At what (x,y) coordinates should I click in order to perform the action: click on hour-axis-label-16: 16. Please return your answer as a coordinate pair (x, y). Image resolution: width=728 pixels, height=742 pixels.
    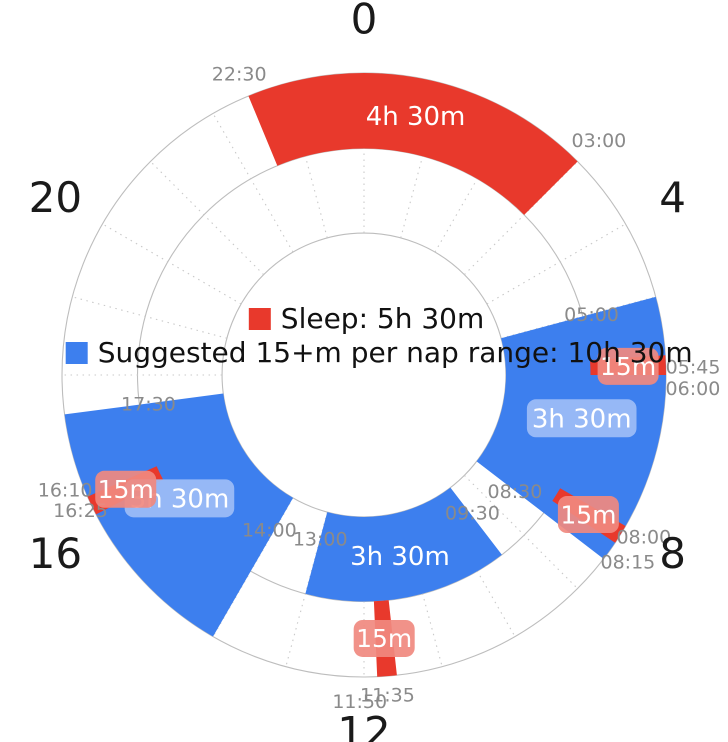
    Looking at the image, I should click on (55, 553).